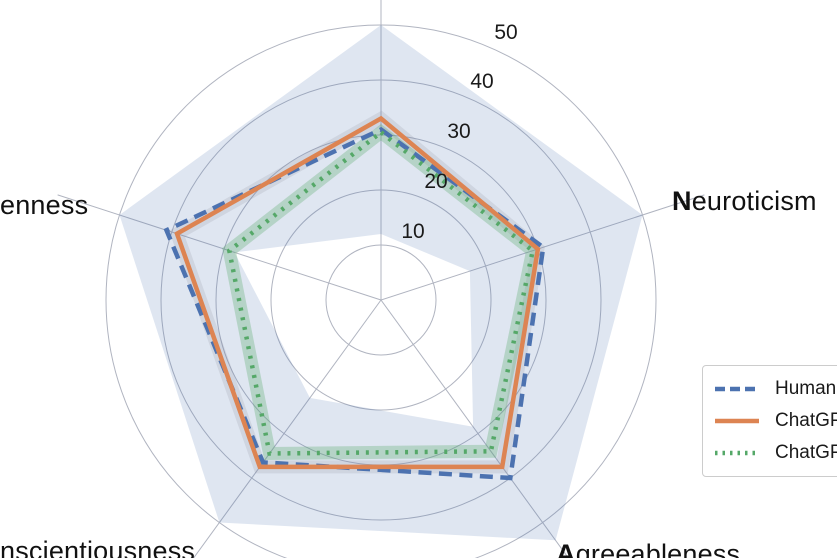  What do you see at coordinates (413, 231) in the screenshot?
I see `radial-tick-label: 10` at bounding box center [413, 231].